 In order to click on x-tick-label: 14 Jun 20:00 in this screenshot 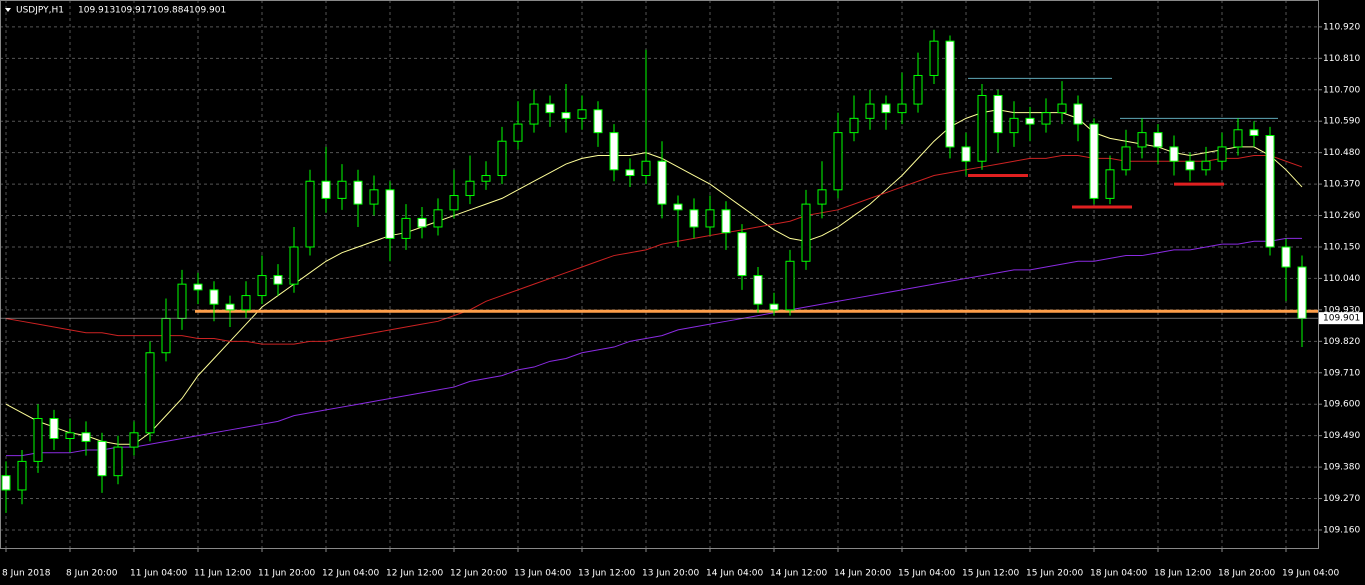, I will do `click(862, 574)`.